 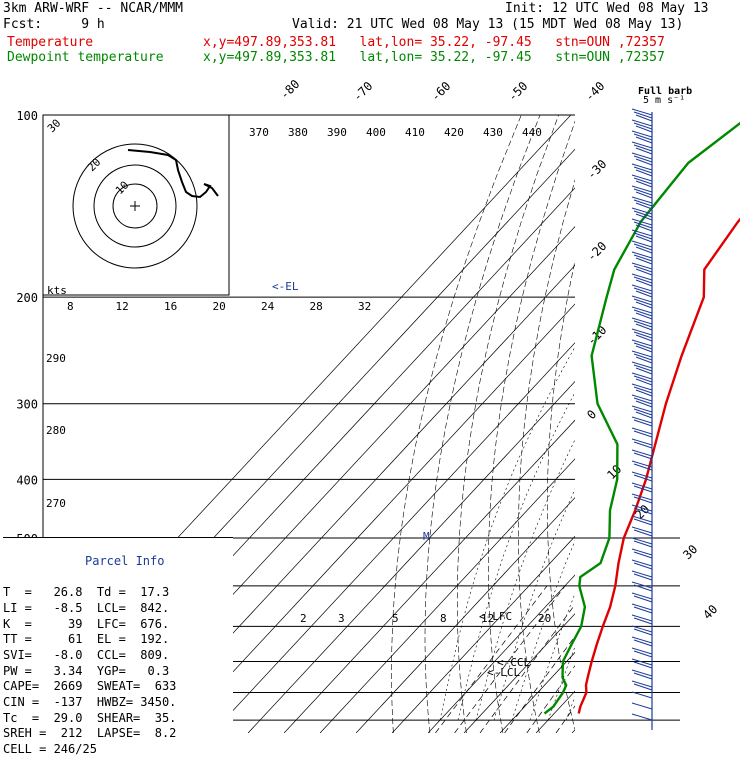 I want to click on theta-tick-label: 370, so click(x=259, y=132).